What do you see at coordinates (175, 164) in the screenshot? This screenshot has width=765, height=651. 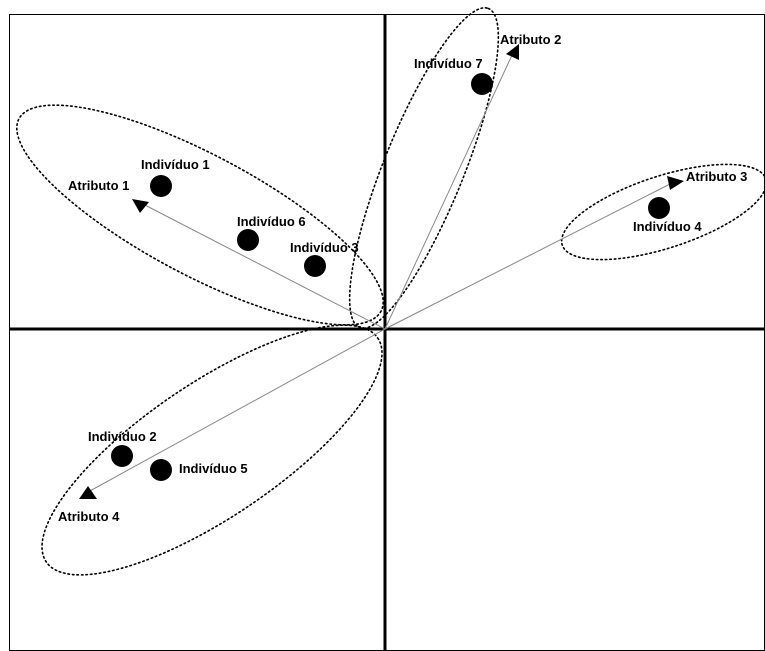 I see `label-individuo-1: Indivíduo 1` at bounding box center [175, 164].